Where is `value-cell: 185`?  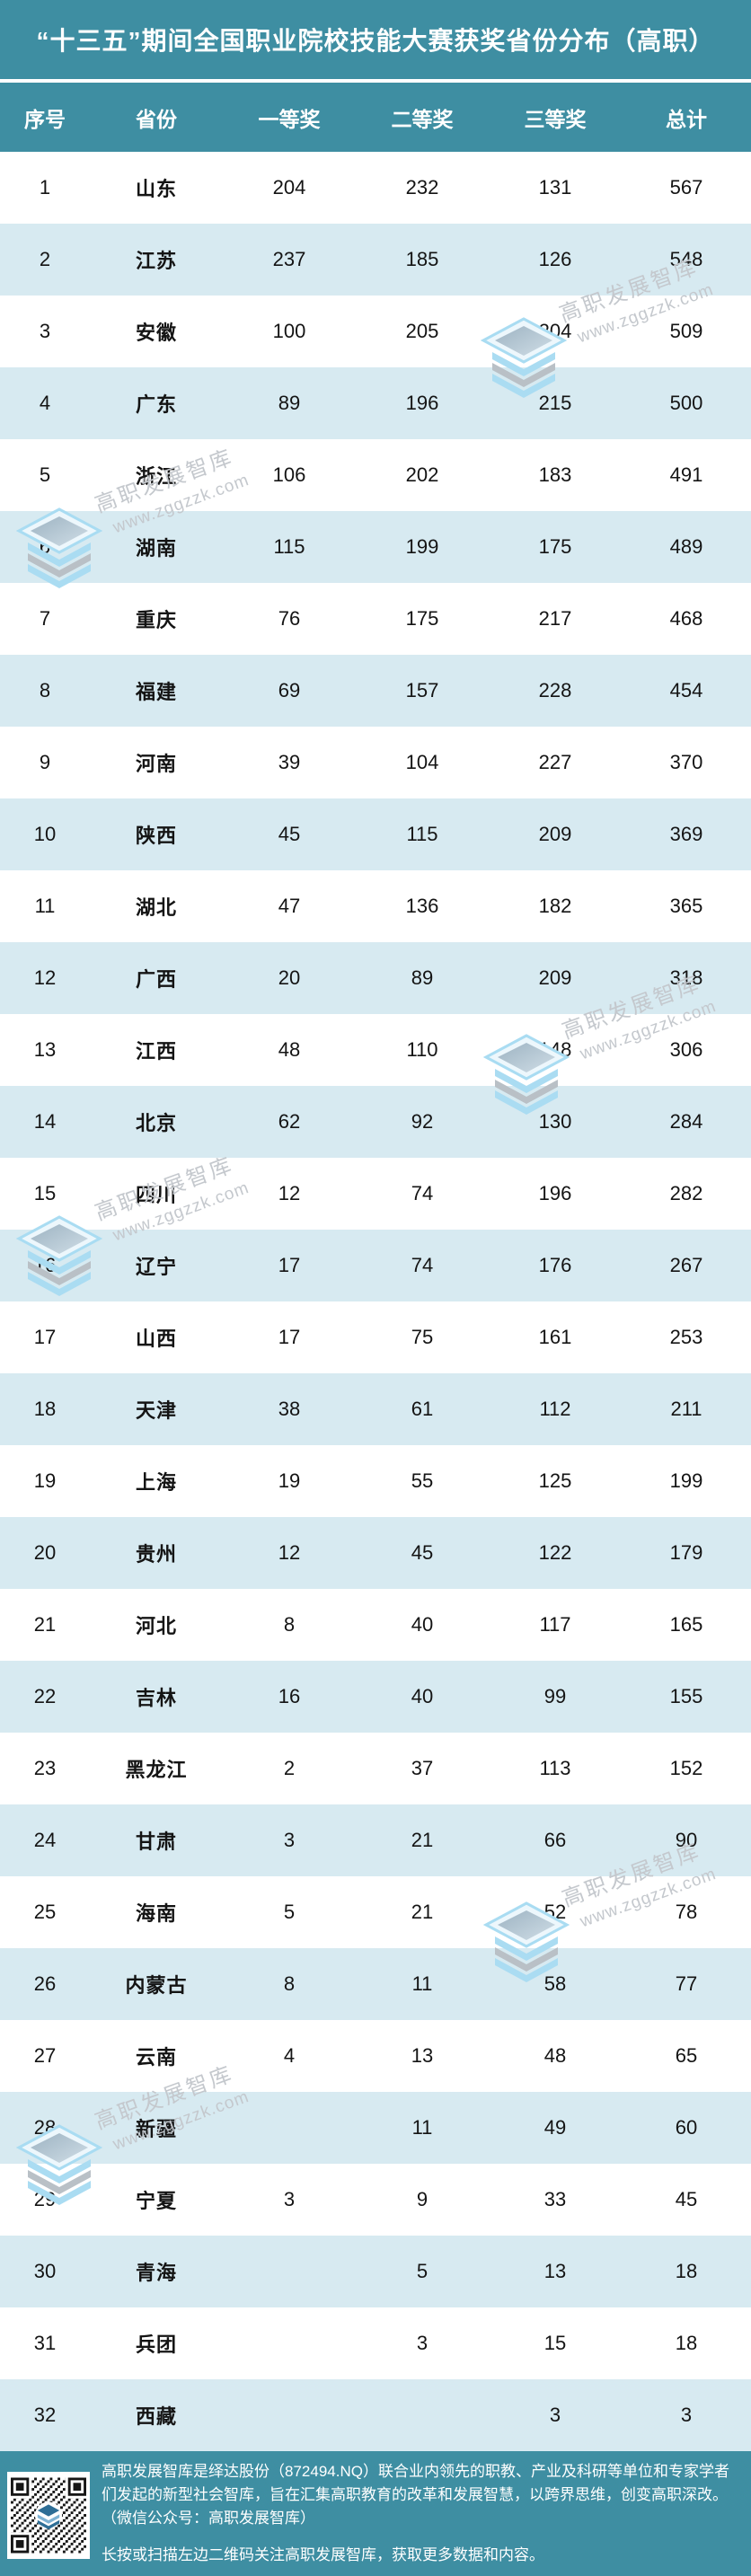
value-cell: 185 is located at coordinates (422, 259).